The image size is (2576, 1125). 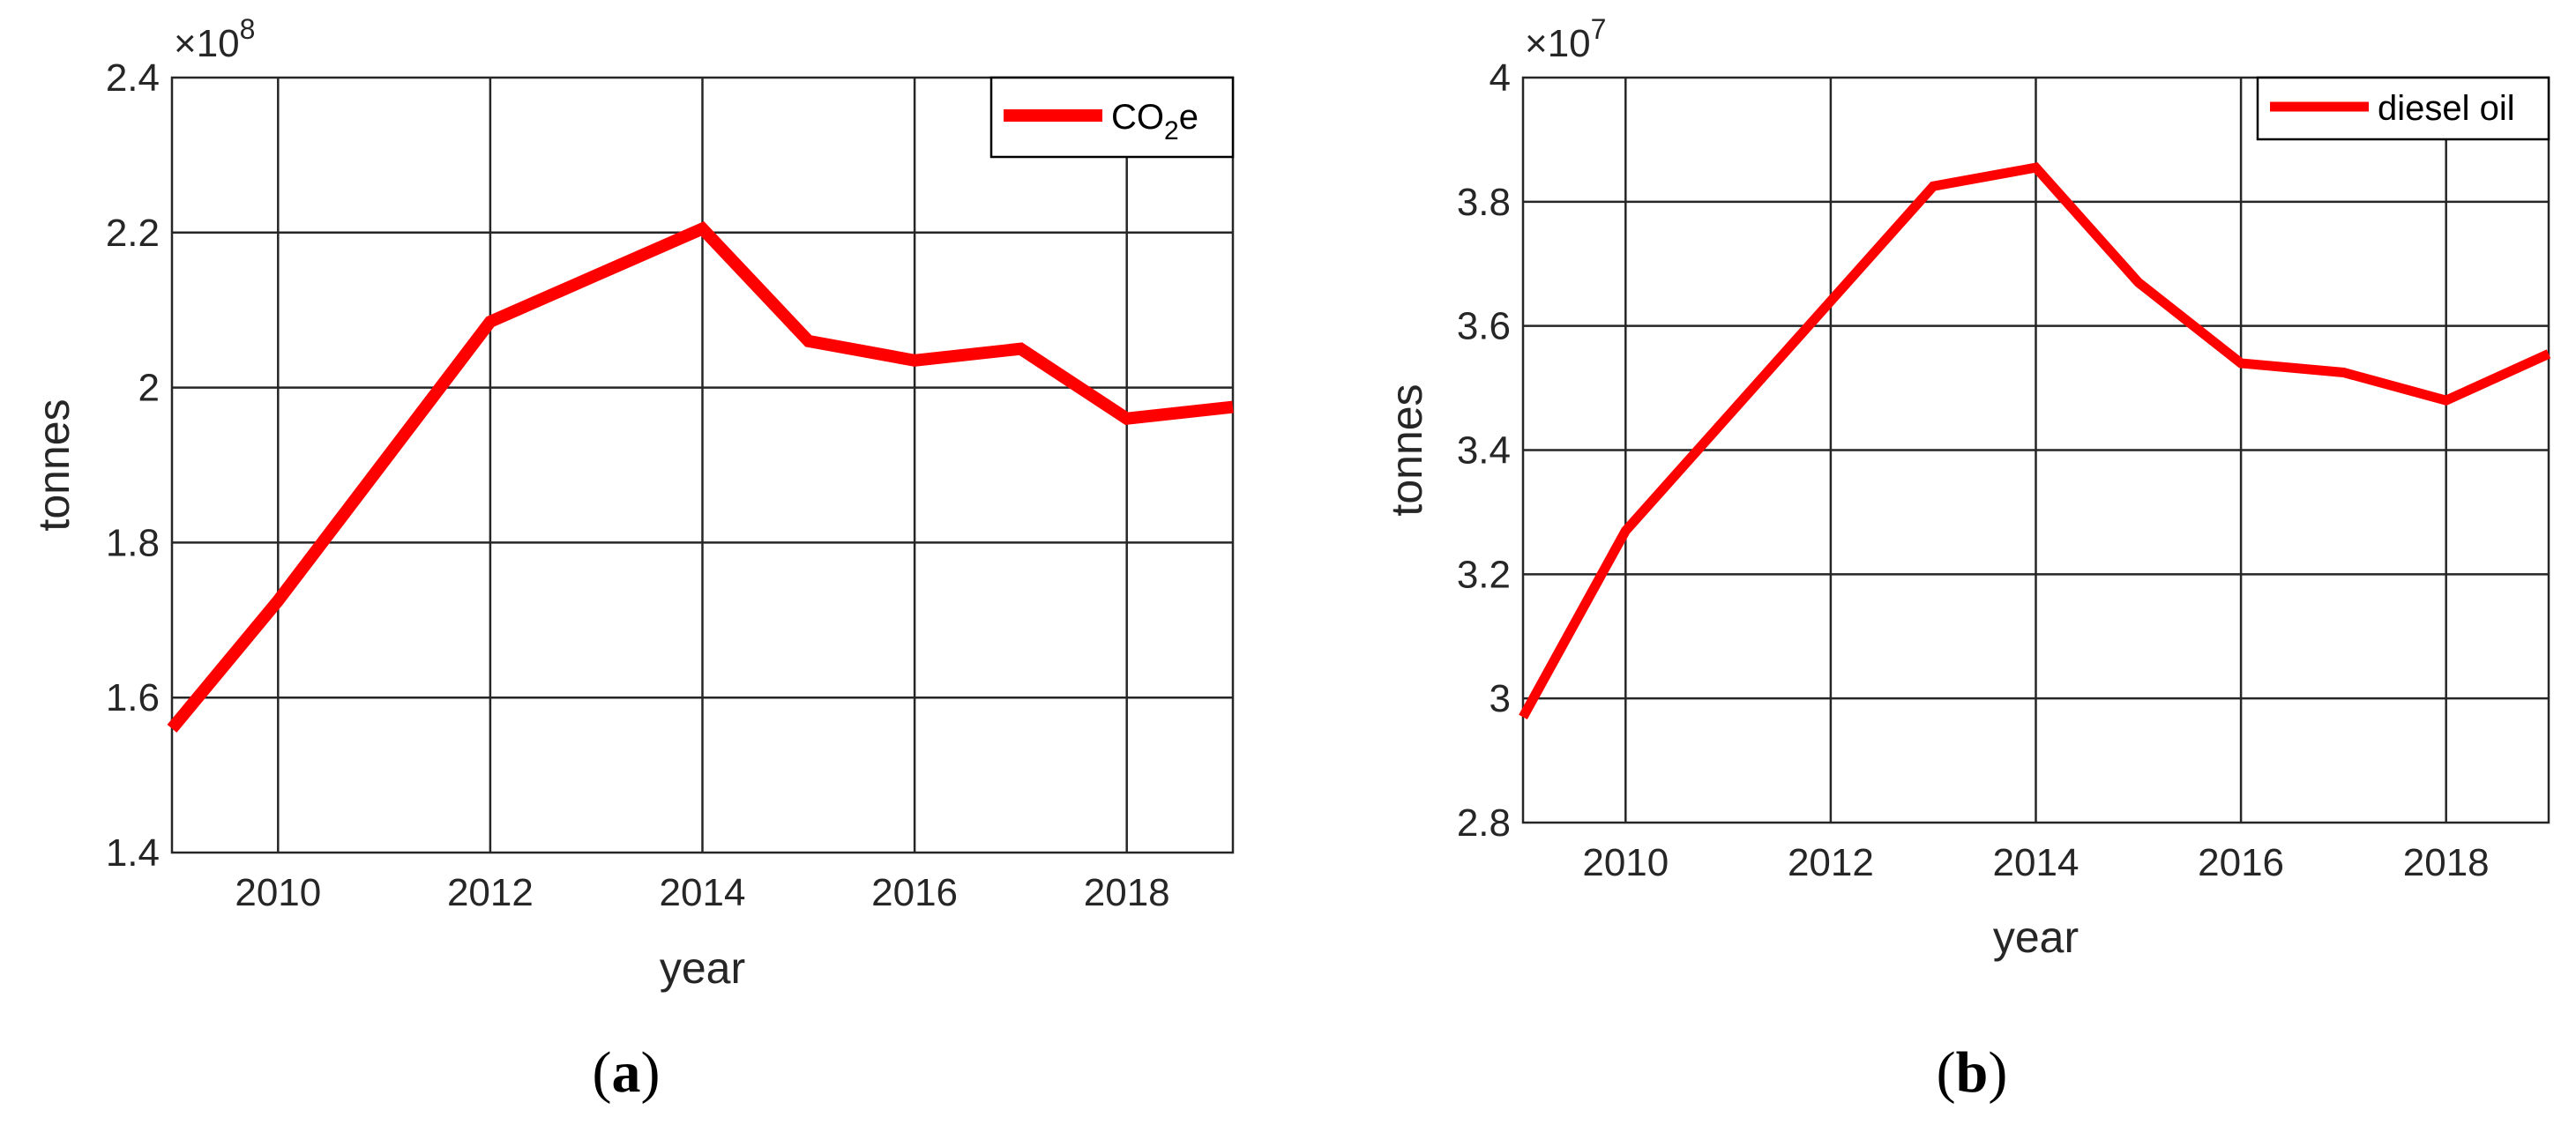 What do you see at coordinates (133, 697) in the screenshot?
I see `y-tick-label: 1.6` at bounding box center [133, 697].